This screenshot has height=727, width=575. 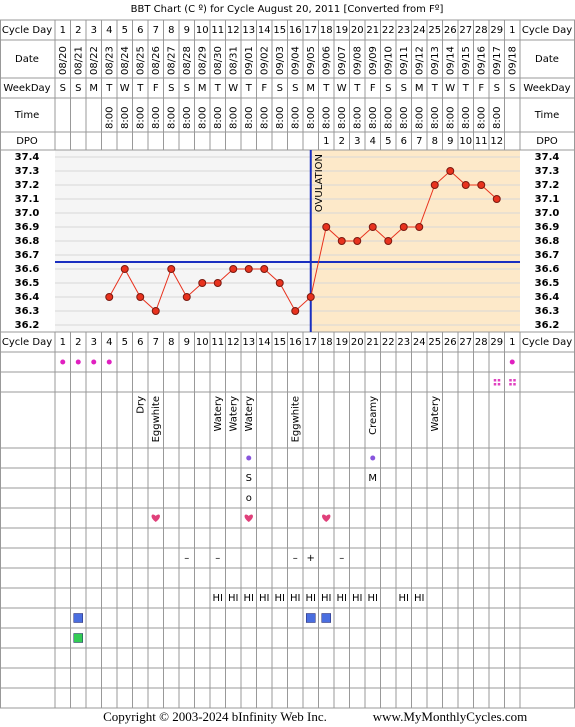 What do you see at coordinates (403, 342) in the screenshot?
I see `cycle-day: 23` at bounding box center [403, 342].